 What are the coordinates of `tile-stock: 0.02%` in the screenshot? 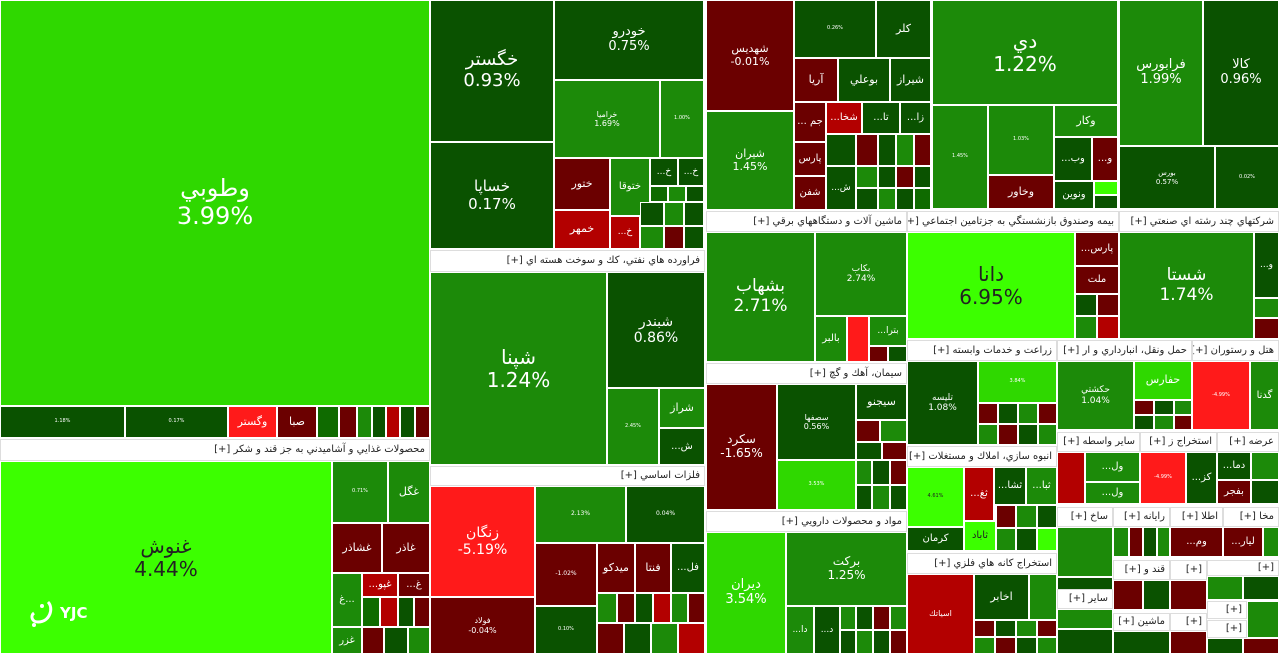 It's located at (1247, 177).